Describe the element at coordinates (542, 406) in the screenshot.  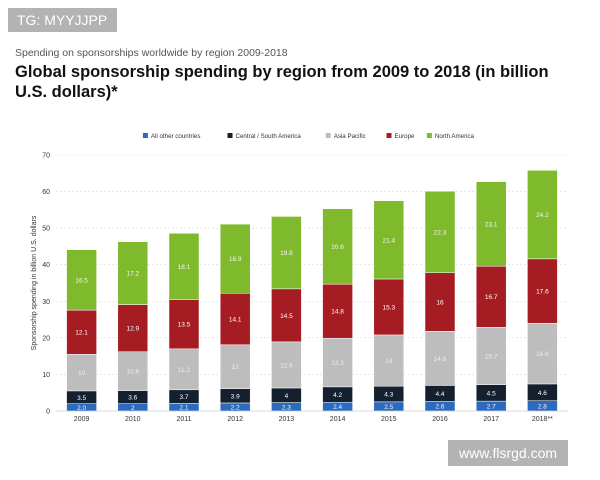
I see `data-label-all-other-countries-2018: 2.8` at that location.